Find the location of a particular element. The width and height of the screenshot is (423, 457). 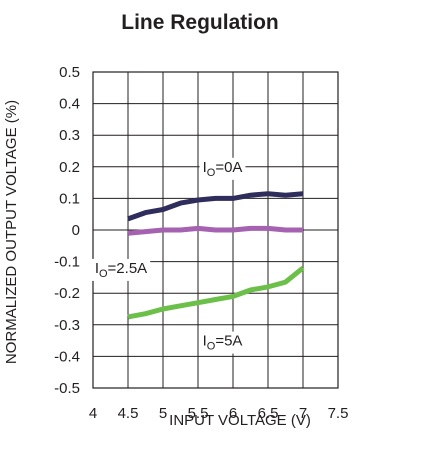

series-labels: IO=0A IO=2.5A IO=5A is located at coordinates (169, 256).